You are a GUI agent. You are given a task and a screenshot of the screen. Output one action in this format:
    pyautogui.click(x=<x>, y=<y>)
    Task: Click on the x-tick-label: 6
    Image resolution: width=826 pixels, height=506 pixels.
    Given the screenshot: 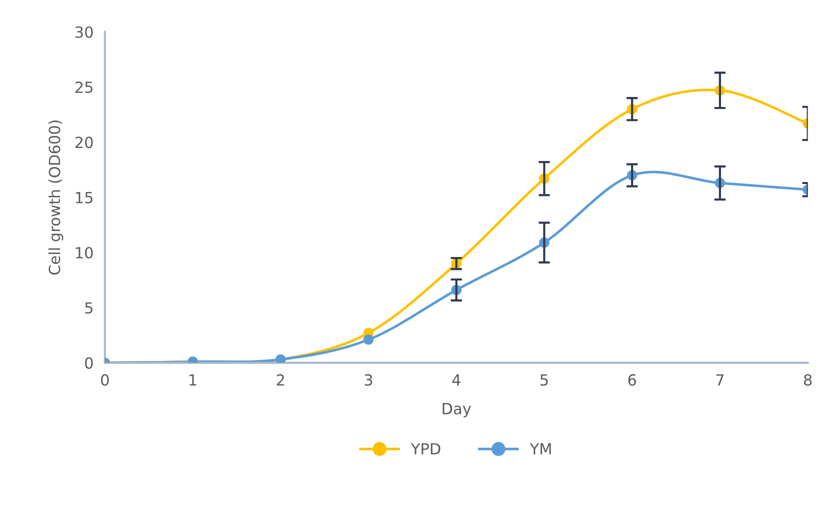 What is the action you would take?
    pyautogui.click(x=632, y=380)
    